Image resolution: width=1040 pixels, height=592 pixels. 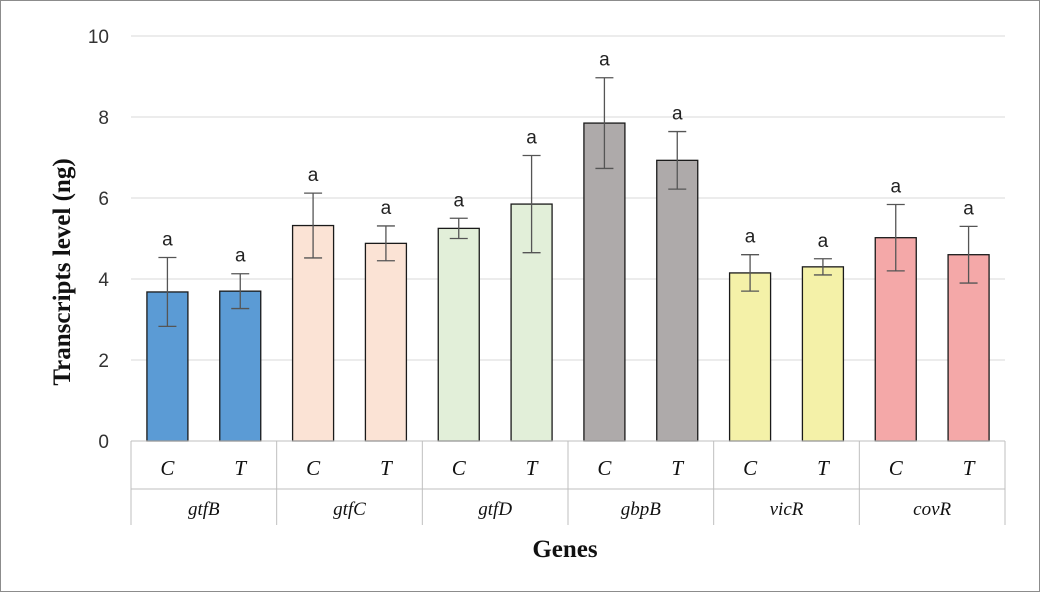 I want to click on y-axis-label: Transcripts level (ng), so click(x=62, y=271).